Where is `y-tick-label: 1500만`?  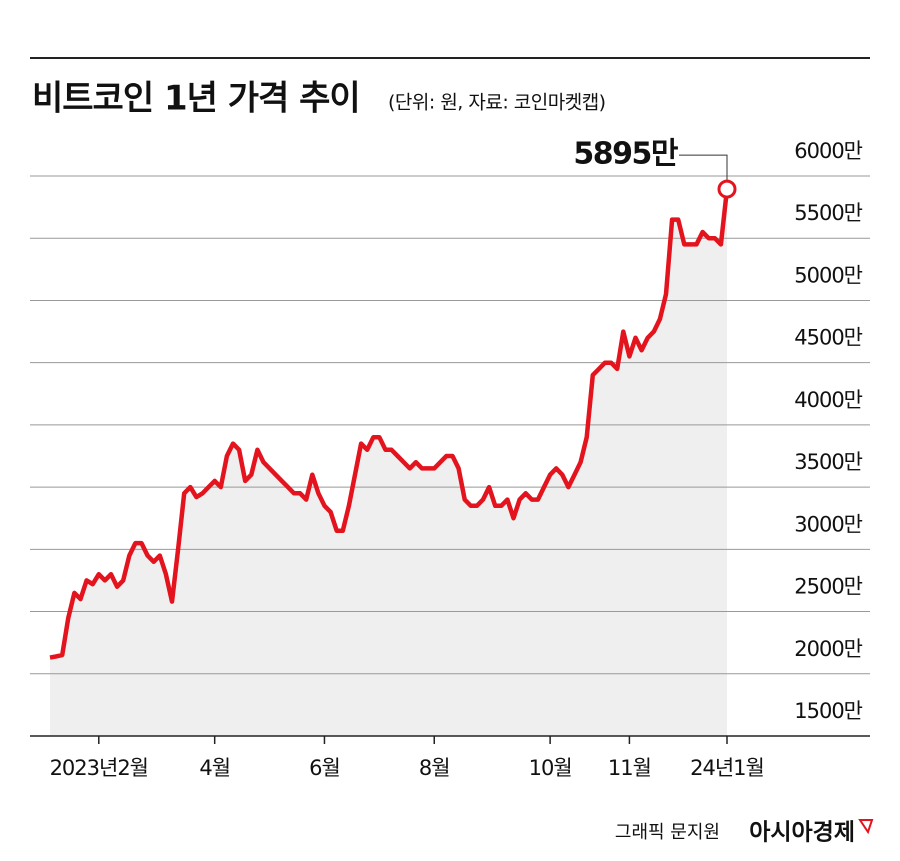
y-tick-label: 1500만 is located at coordinates (828, 711).